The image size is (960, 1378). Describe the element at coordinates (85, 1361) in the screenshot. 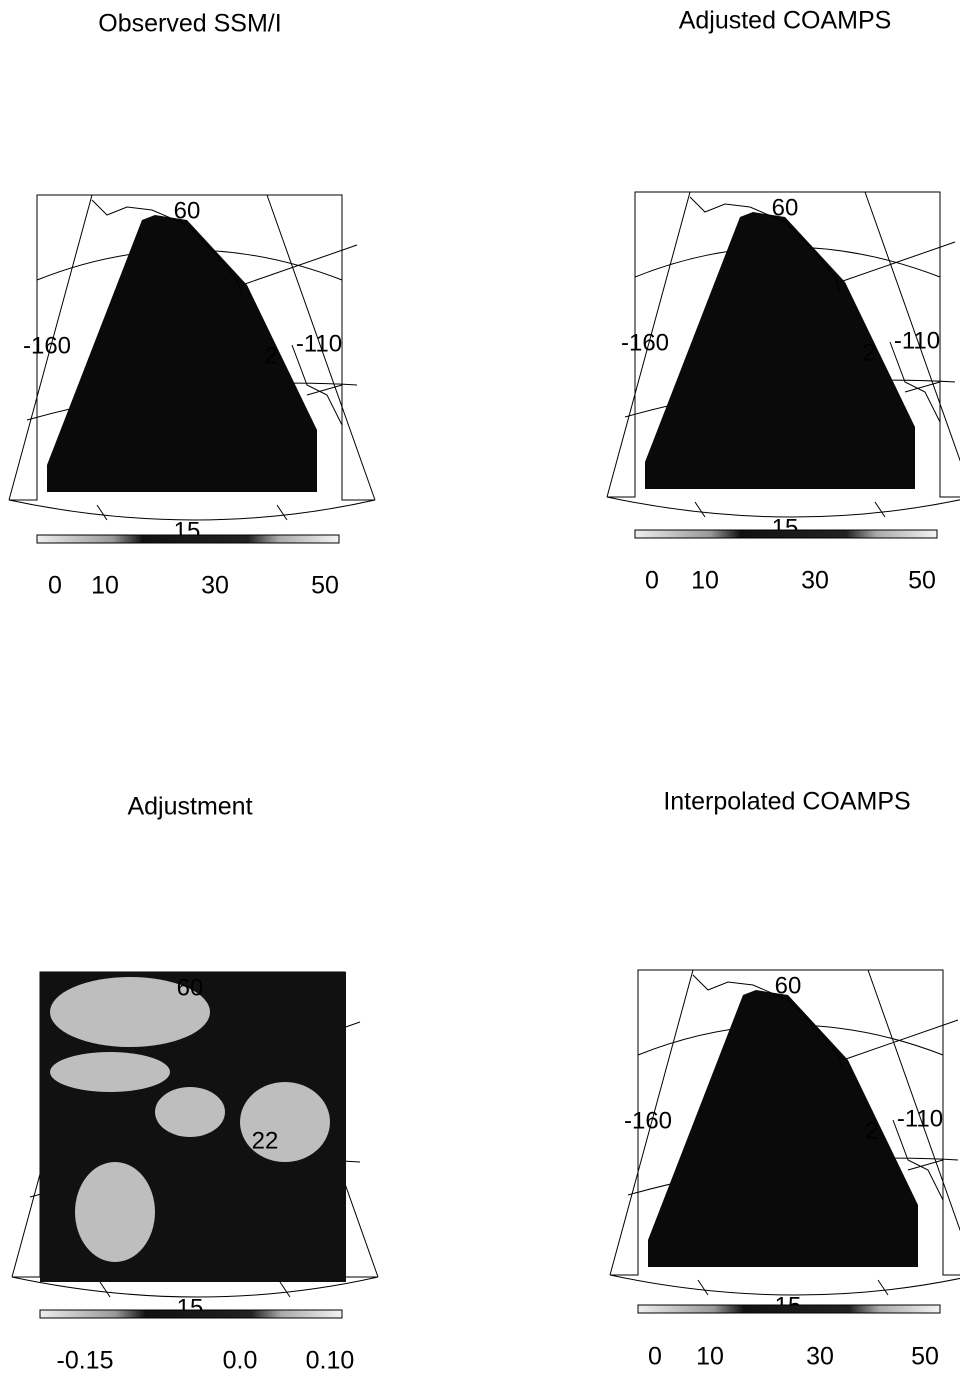

I see `colorbar-label: -0.15` at that location.